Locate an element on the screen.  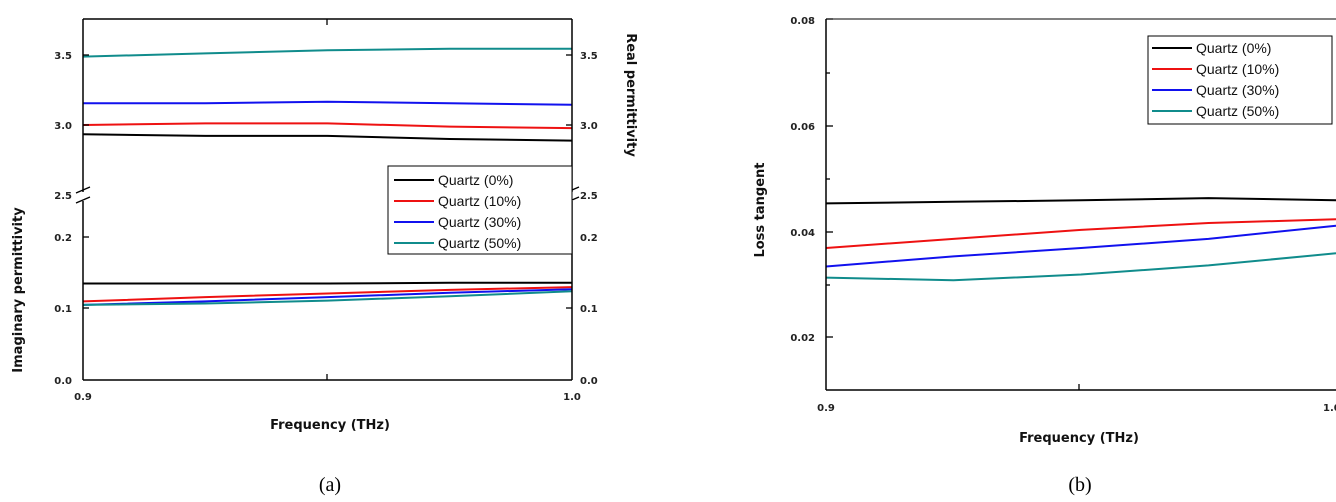
panel-a-ytick-right-2-5: 2.5 is located at coordinates (589, 196).